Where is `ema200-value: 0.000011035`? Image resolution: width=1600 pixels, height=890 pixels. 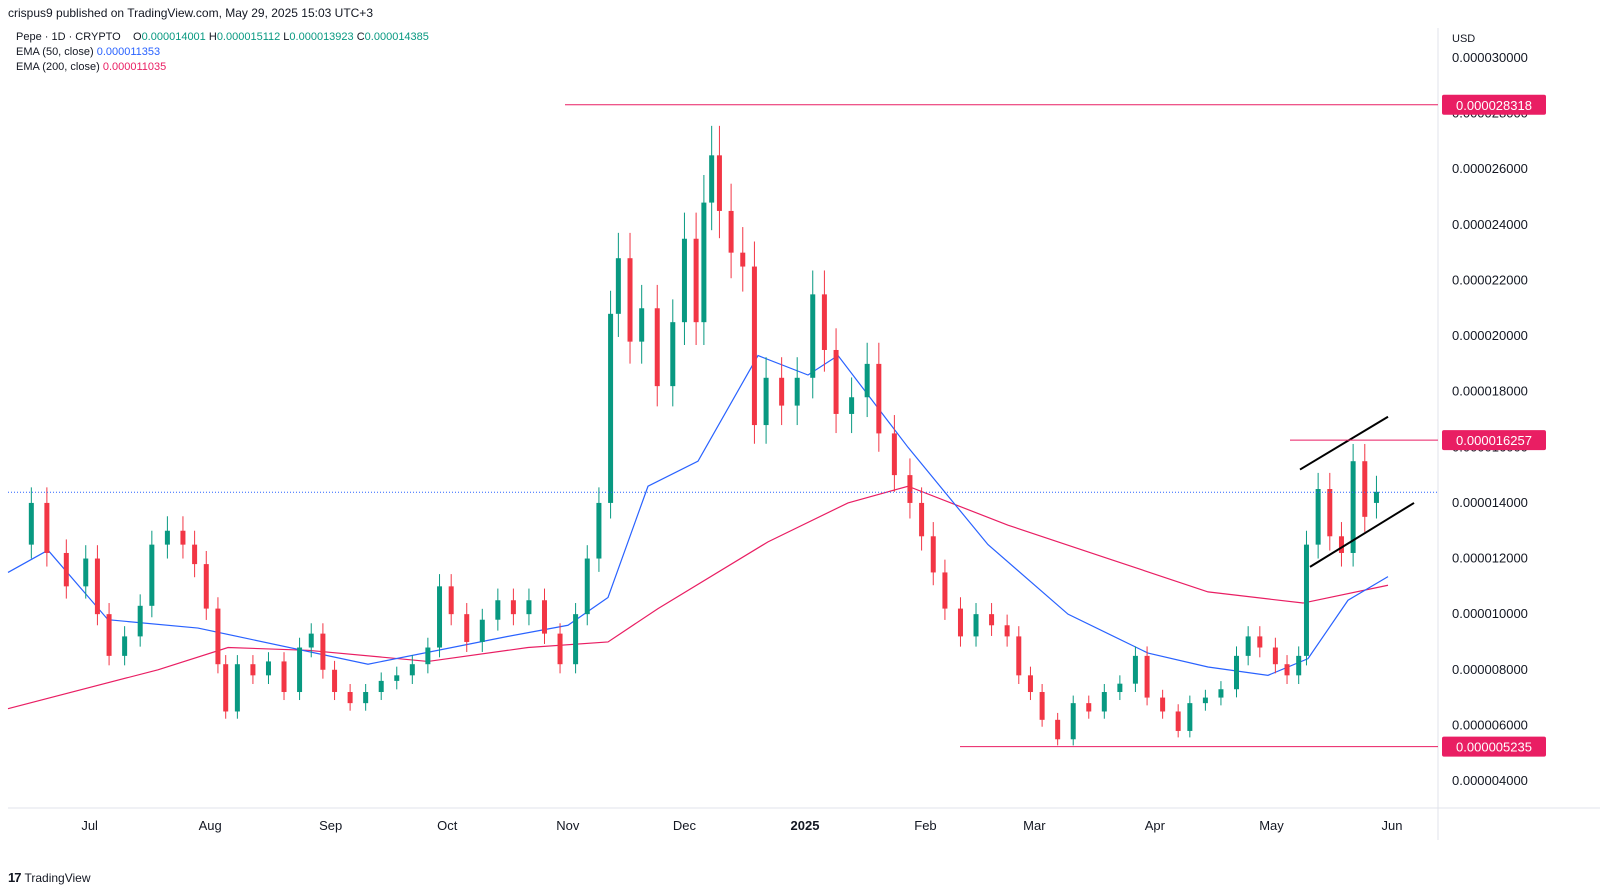 ema200-value: 0.000011035 is located at coordinates (134, 67).